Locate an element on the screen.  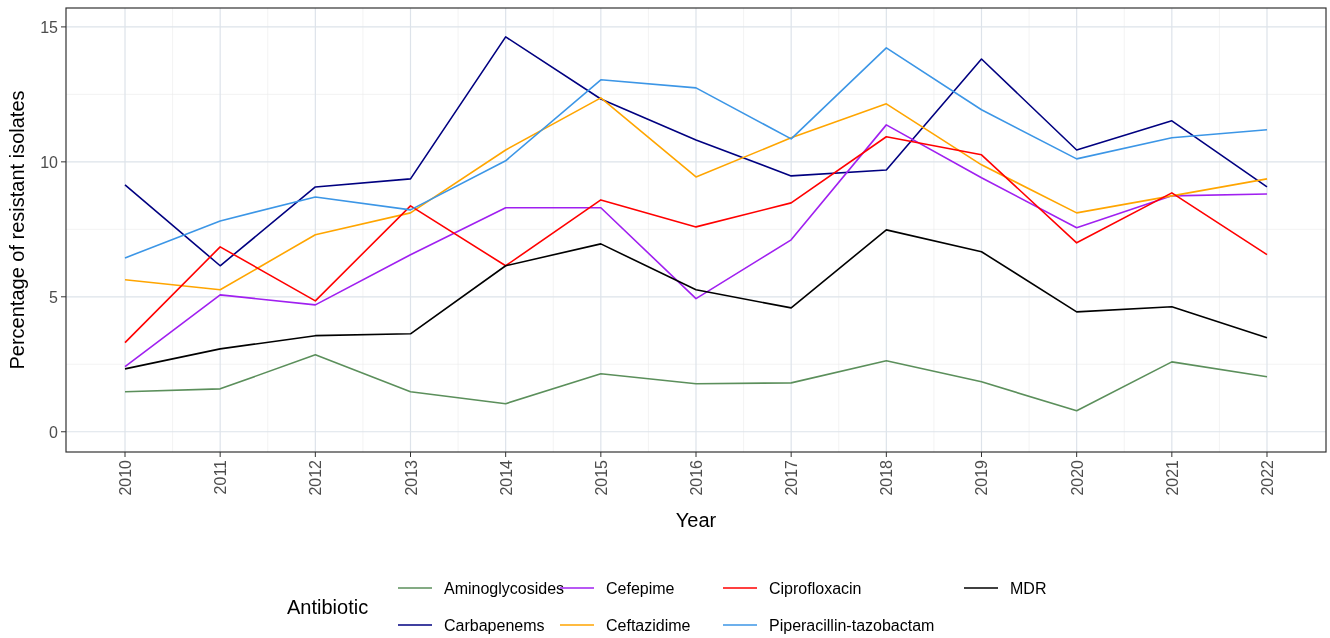
x-tick-label: 2013 is located at coordinates (411, 477).